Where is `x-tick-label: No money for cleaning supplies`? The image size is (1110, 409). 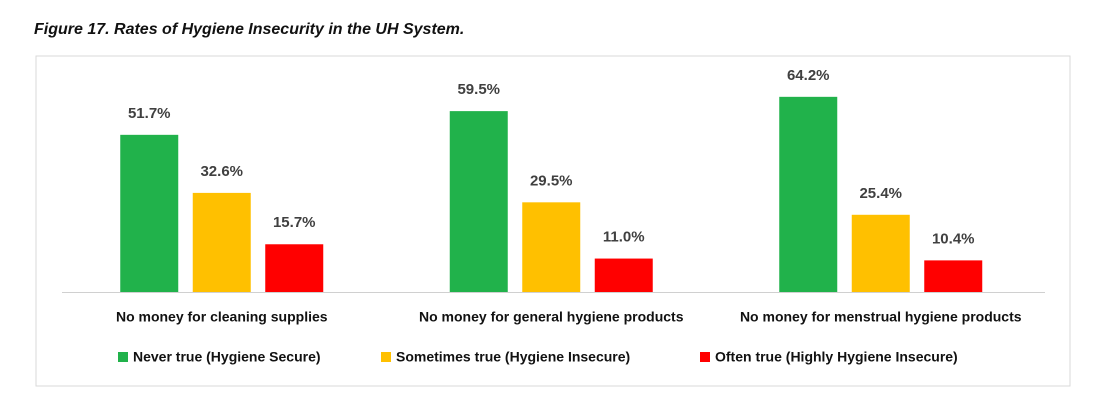 x-tick-label: No money for cleaning supplies is located at coordinates (222, 317).